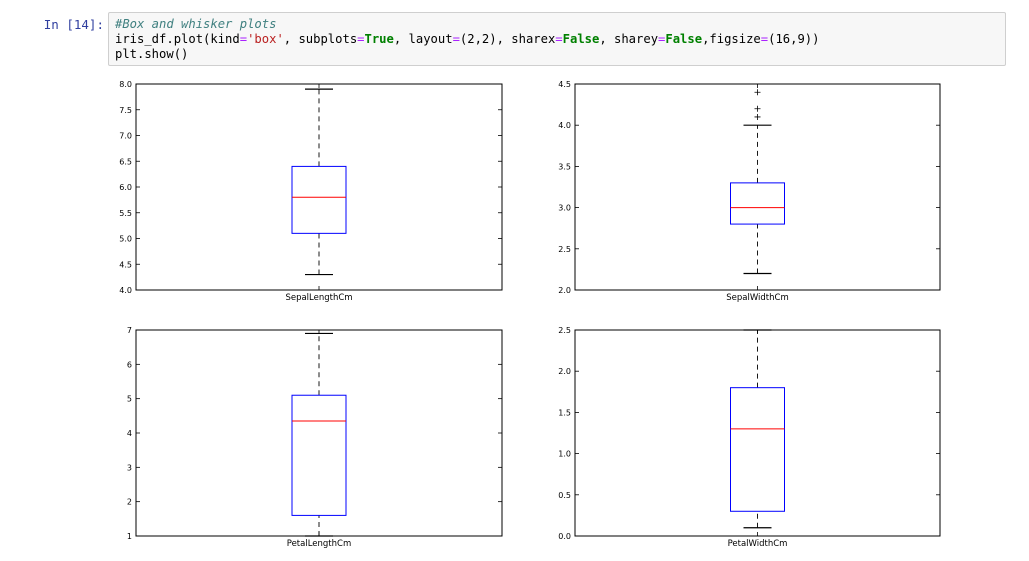 This screenshot has width=1029, height=561. Describe the element at coordinates (129, 502) in the screenshot. I see `y-tick-label: 2` at that location.